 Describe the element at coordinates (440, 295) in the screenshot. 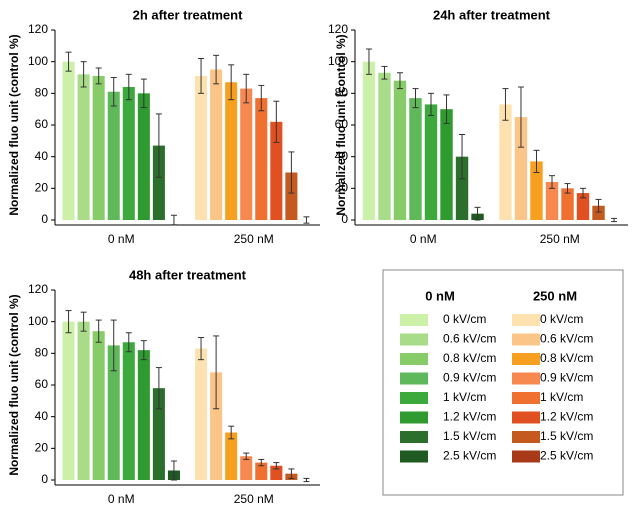

I see `legend-title: 0 nM` at that location.